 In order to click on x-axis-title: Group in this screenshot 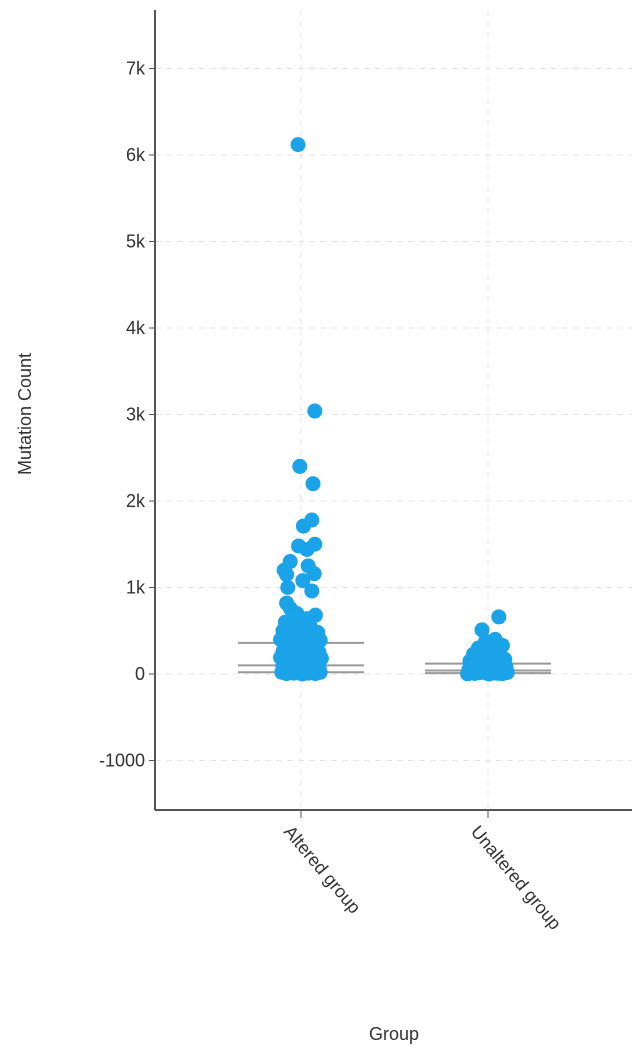, I will do `click(394, 1034)`.